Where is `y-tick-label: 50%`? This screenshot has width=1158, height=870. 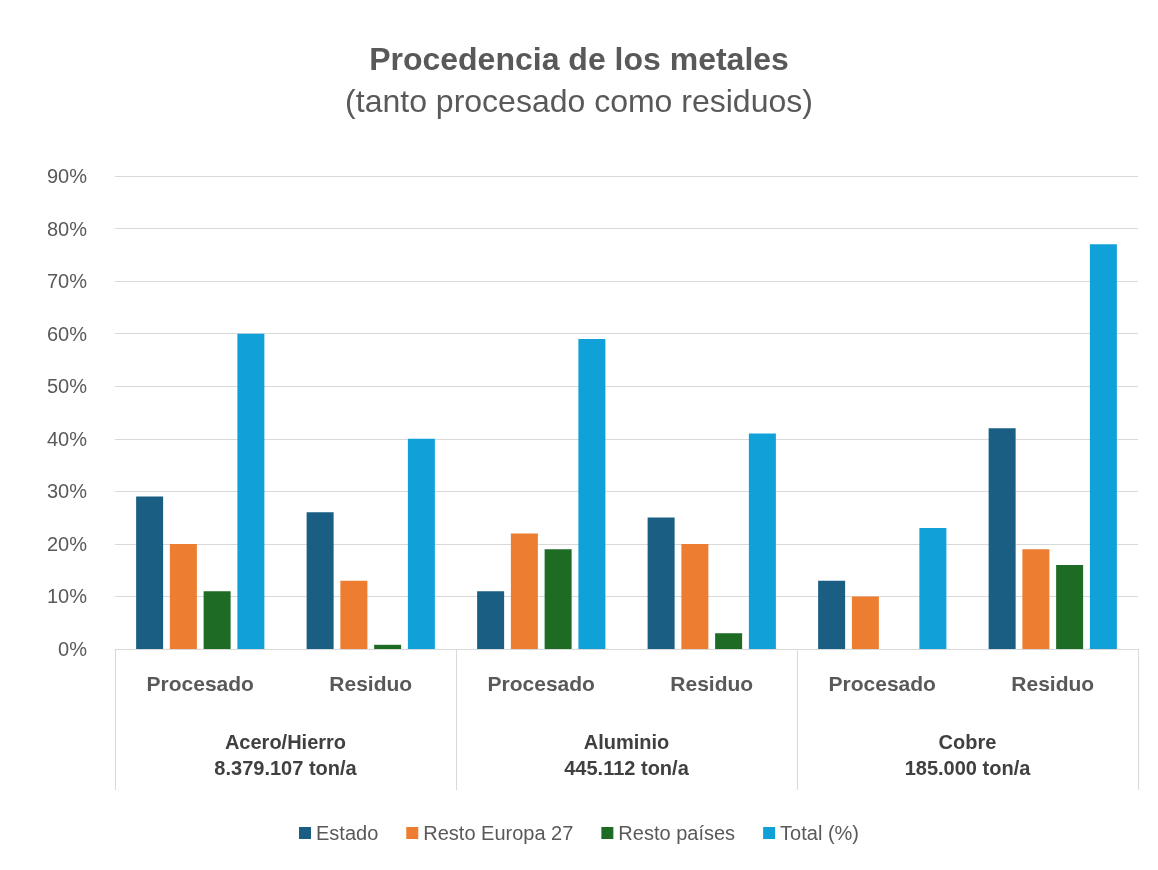
y-tick-label: 50% is located at coordinates (67, 386).